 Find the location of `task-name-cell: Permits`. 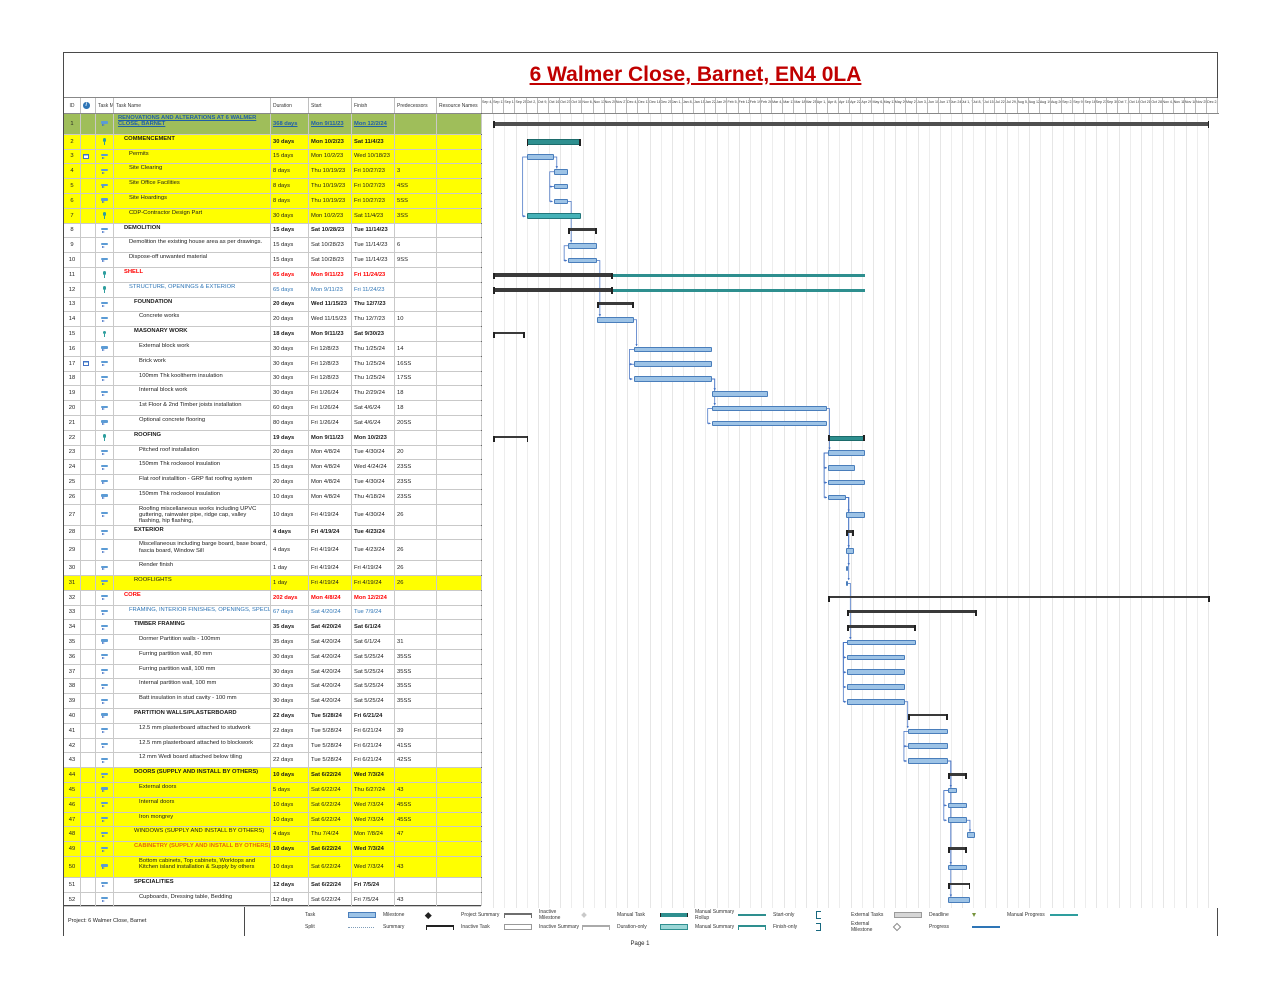

task-name-cell: Permits is located at coordinates (192, 156).